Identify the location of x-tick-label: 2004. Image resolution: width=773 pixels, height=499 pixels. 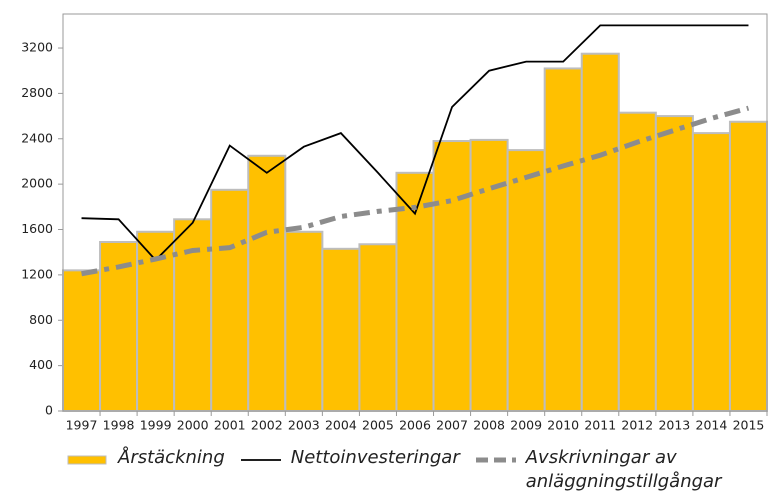
(341, 425).